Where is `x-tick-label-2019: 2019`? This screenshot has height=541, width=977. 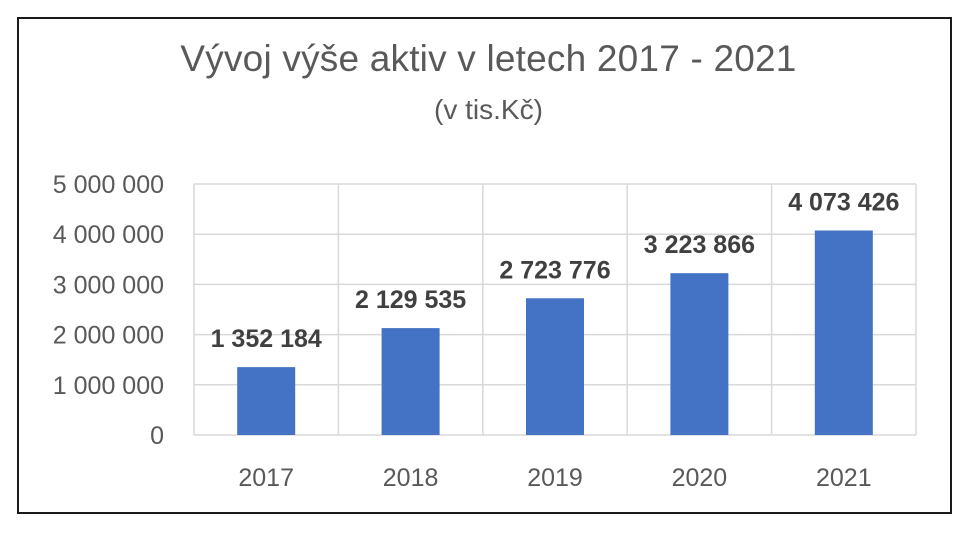
x-tick-label-2019: 2019 is located at coordinates (555, 478).